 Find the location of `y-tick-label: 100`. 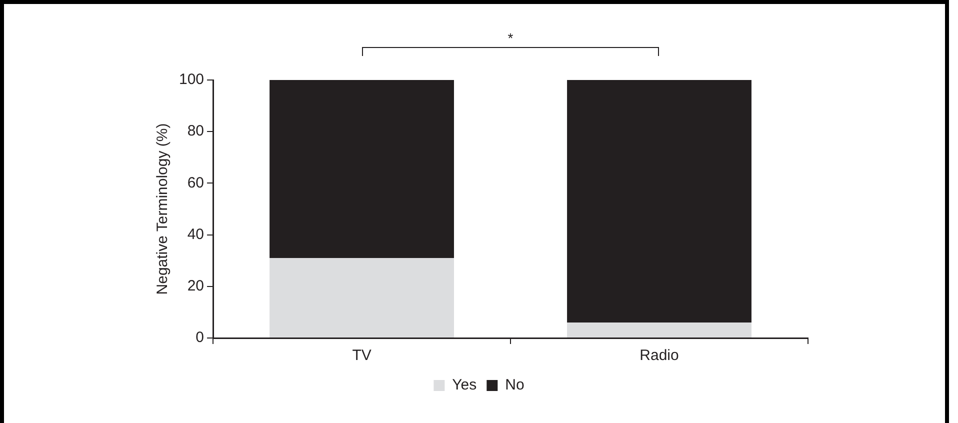

y-tick-label: 100 is located at coordinates (191, 79).